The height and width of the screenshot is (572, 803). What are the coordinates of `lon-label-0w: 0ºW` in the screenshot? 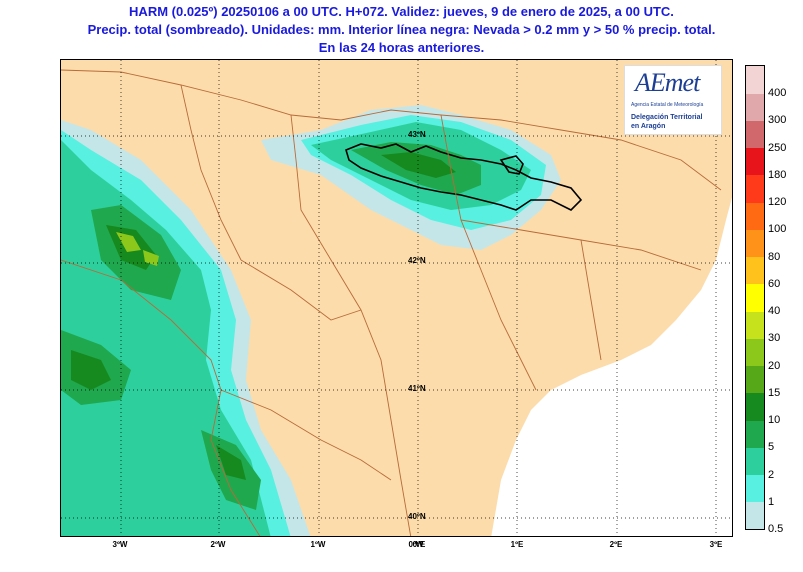 It's located at (416, 544).